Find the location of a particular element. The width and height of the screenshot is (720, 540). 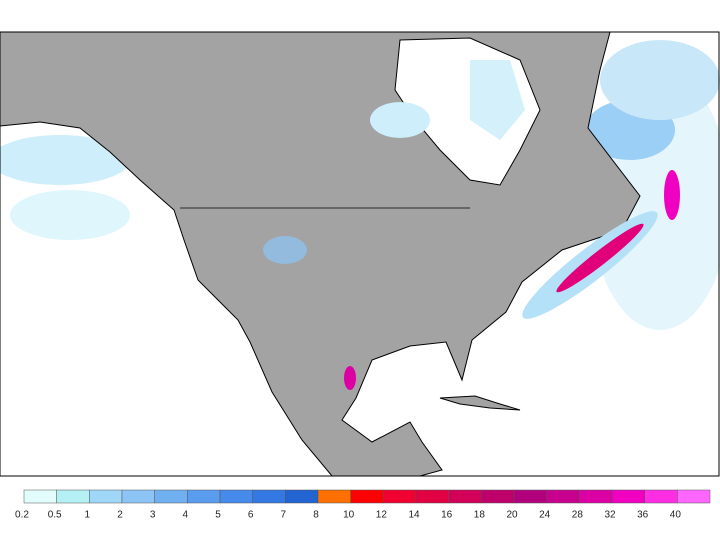

legend-label: 8 is located at coordinates (316, 515).